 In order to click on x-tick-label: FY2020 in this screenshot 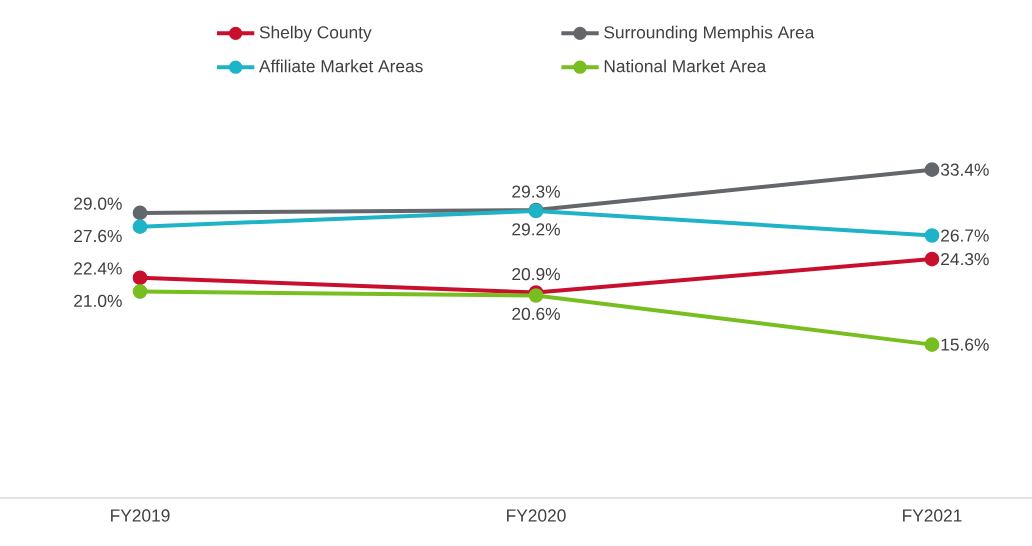, I will do `click(536, 515)`.